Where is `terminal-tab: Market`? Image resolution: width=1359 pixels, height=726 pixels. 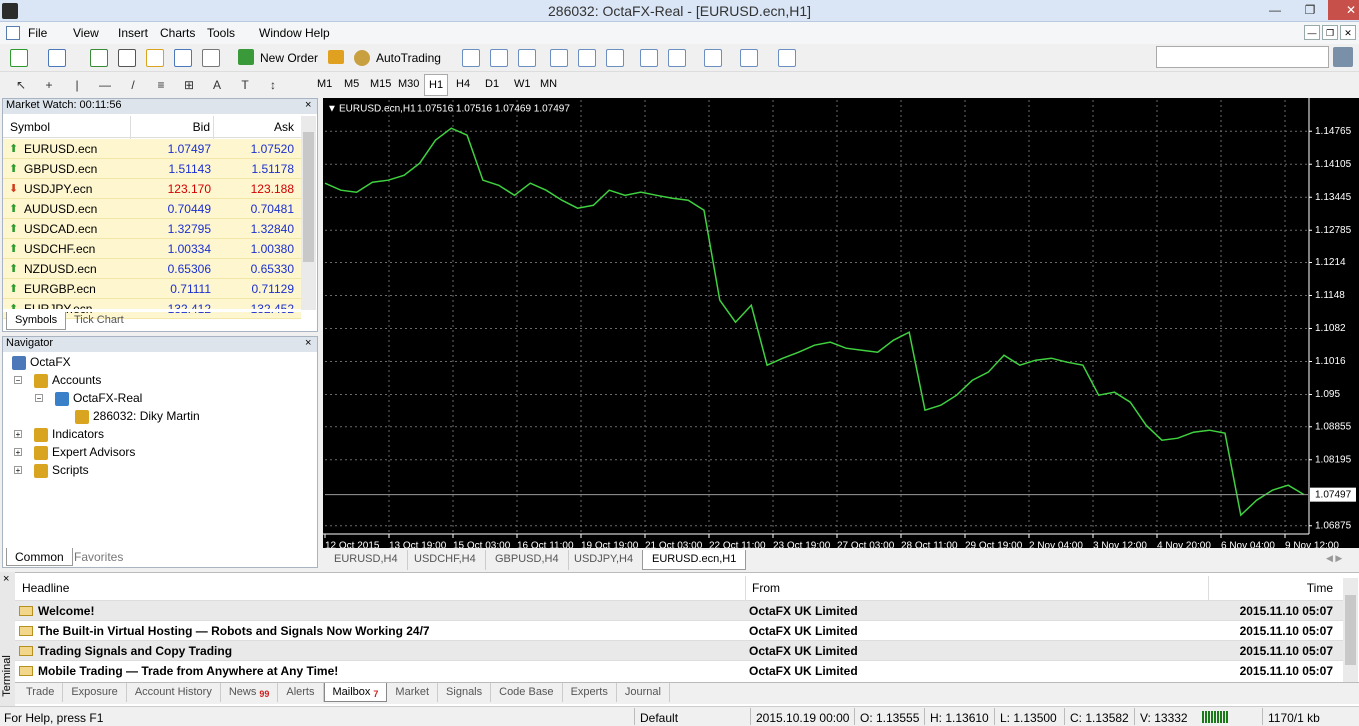 terminal-tab: Market is located at coordinates (413, 692).